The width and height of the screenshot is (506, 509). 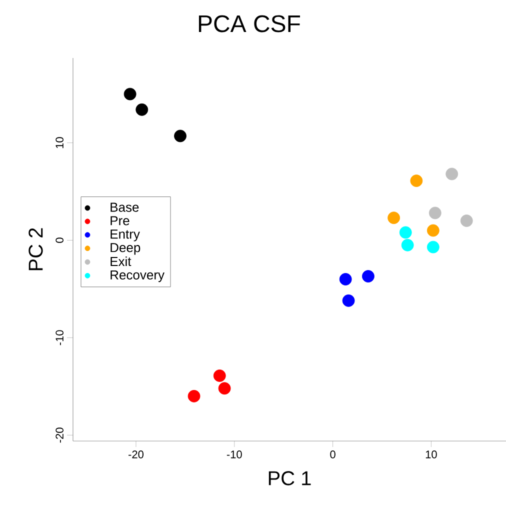 I want to click on y-axis-title: PC 2, so click(x=35, y=249).